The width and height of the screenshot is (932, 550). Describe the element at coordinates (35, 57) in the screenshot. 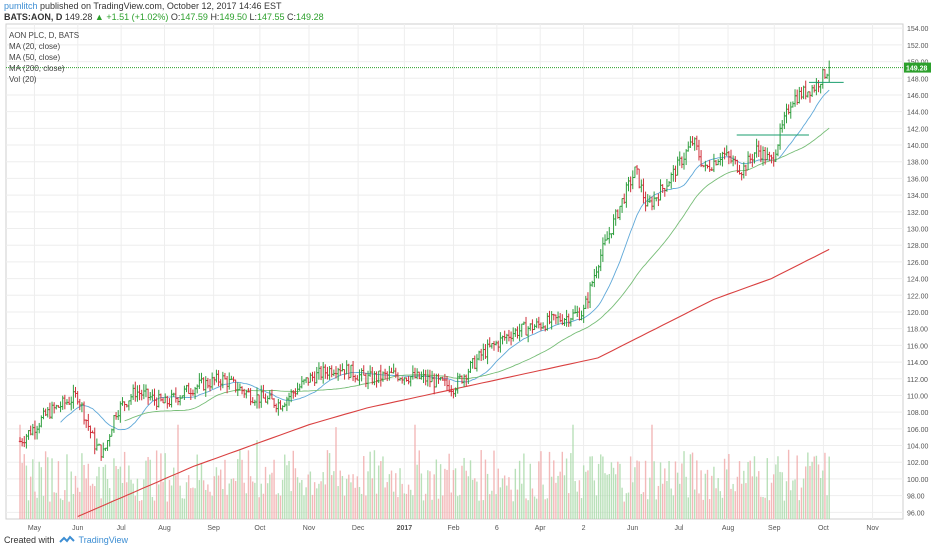

I see `legend-ma50: MA (50, close)` at that location.